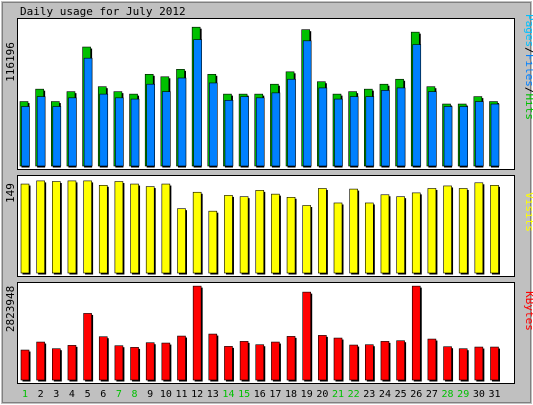 The width and height of the screenshot is (533, 405). What do you see at coordinates (463, 394) in the screenshot?
I see `day-label-29: 29` at bounding box center [463, 394].